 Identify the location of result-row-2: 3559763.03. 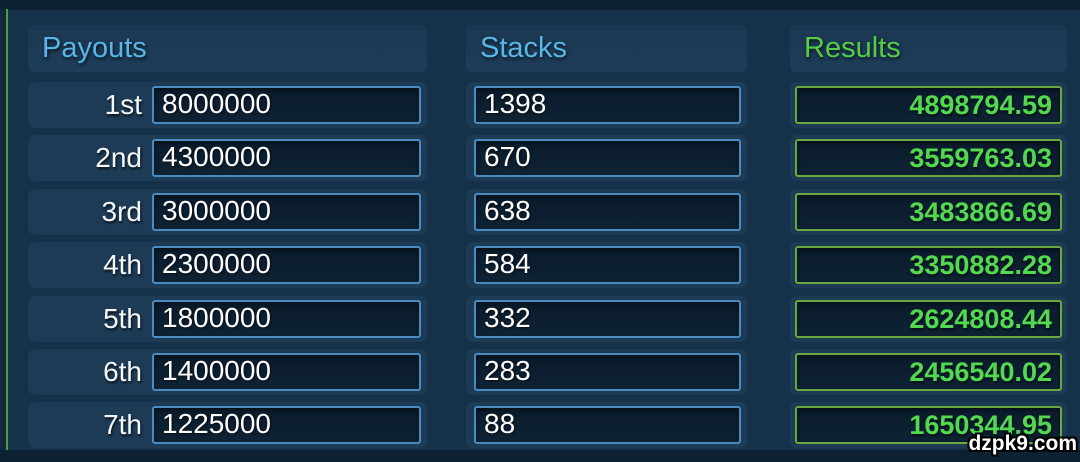
(928, 158).